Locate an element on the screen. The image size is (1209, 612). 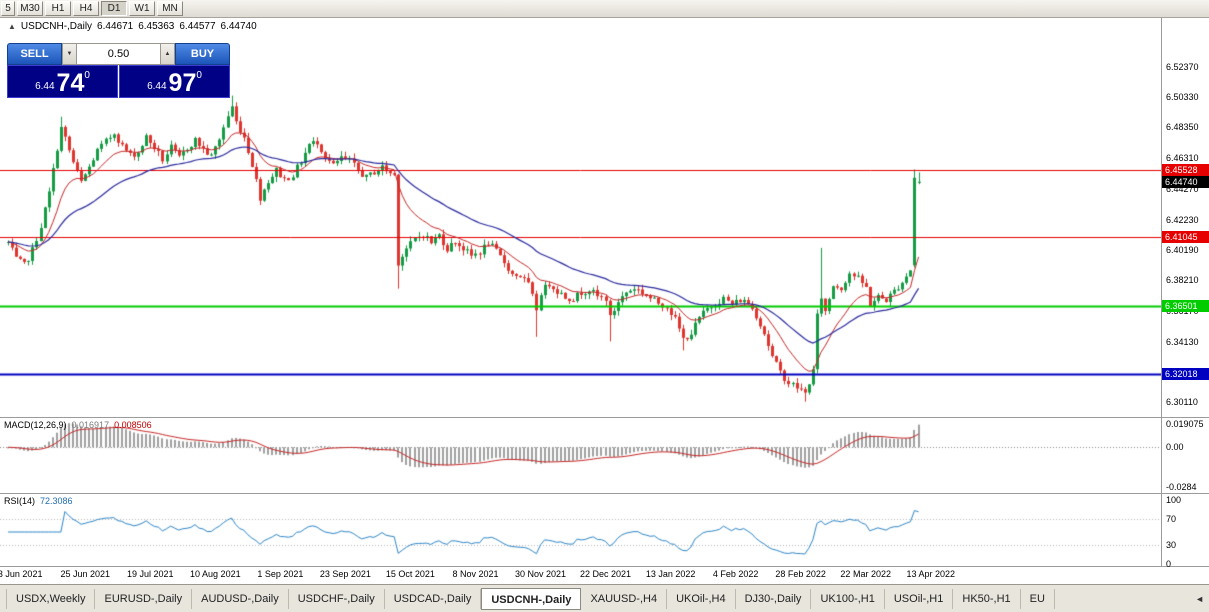
trade-panel-prices: 6.44 74 0 6.44 97 0 is located at coordinates (118, 81).